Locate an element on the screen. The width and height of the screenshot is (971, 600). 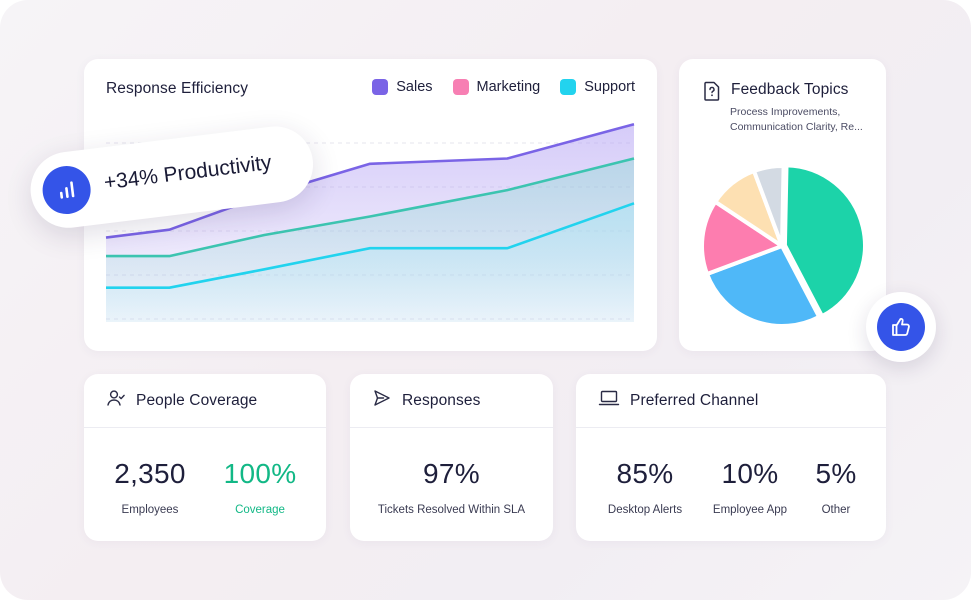
channel-value: 5% is located at coordinates (836, 473).